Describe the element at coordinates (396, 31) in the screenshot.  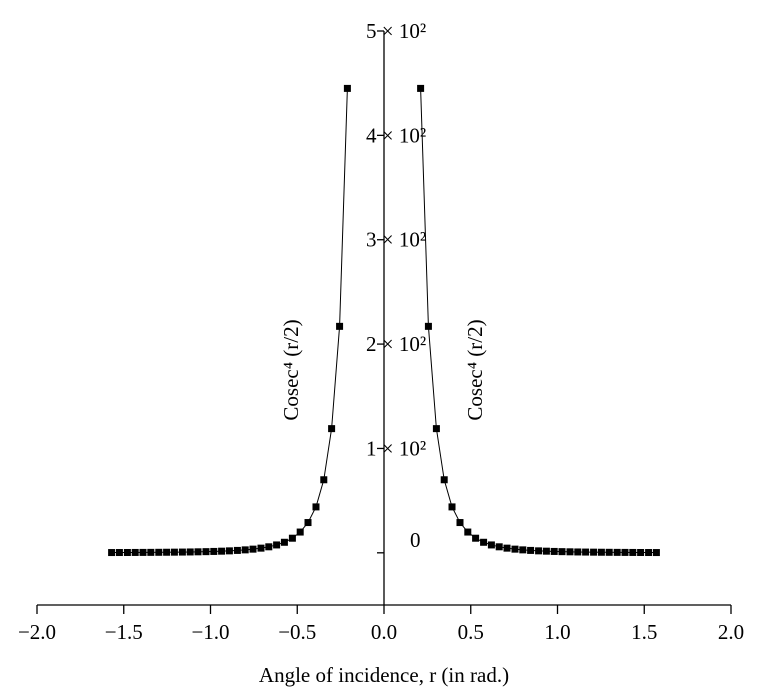
I see `y-tick-label: 5 × 10²` at that location.